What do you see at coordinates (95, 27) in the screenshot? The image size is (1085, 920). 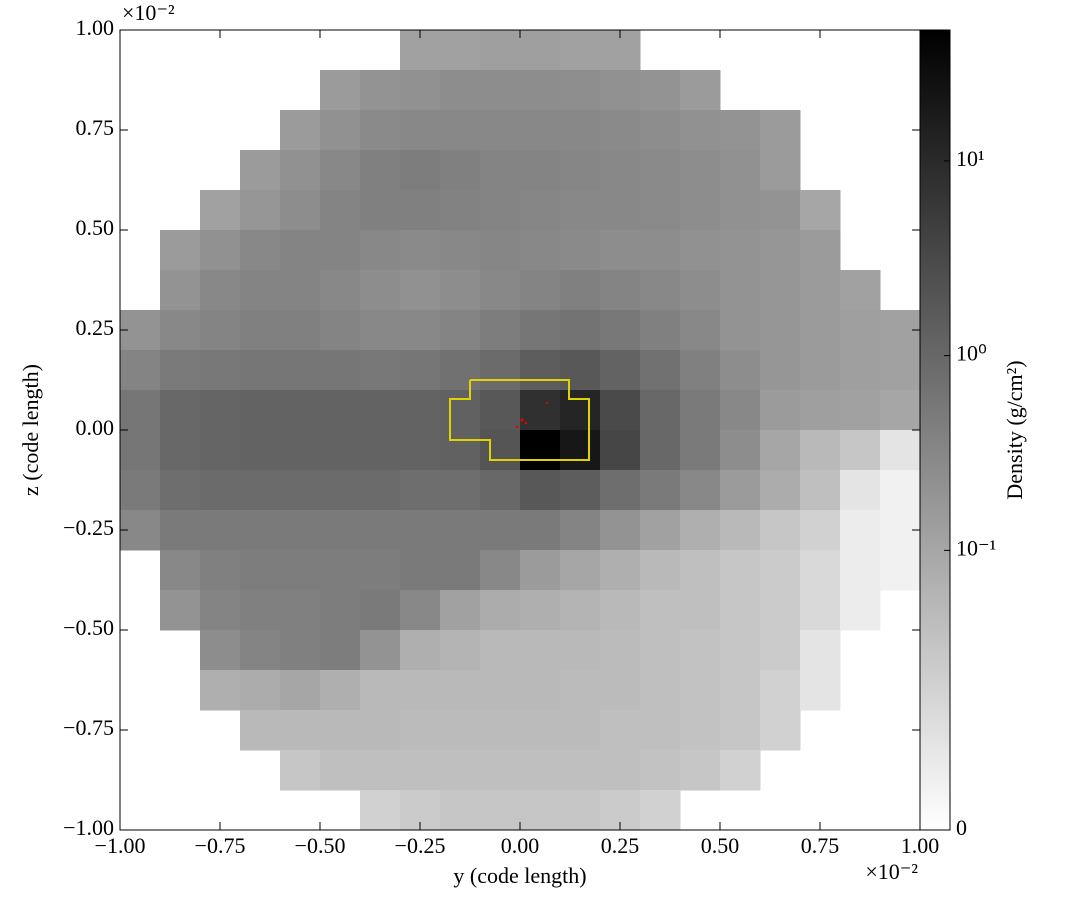 I see `y-tick-label: 1.00` at bounding box center [95, 27].